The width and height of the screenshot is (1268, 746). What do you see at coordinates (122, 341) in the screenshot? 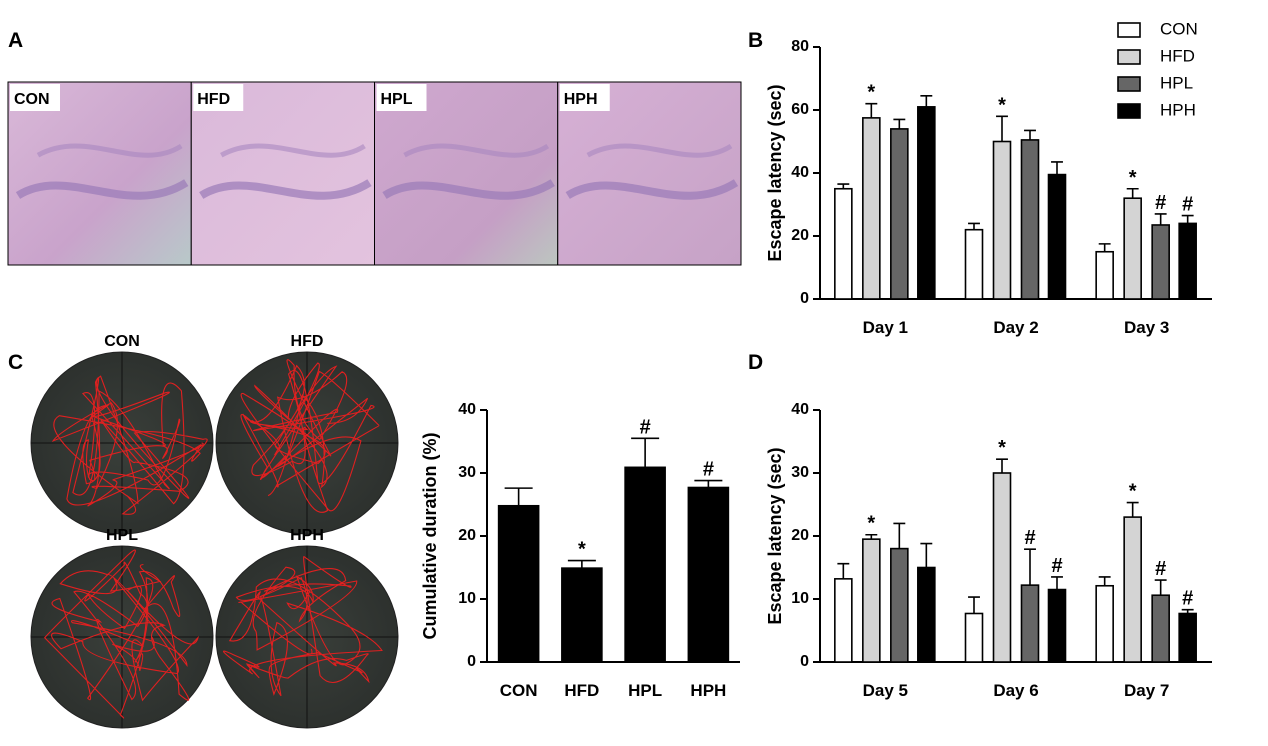
I see `maze-label: CON` at bounding box center [122, 341].